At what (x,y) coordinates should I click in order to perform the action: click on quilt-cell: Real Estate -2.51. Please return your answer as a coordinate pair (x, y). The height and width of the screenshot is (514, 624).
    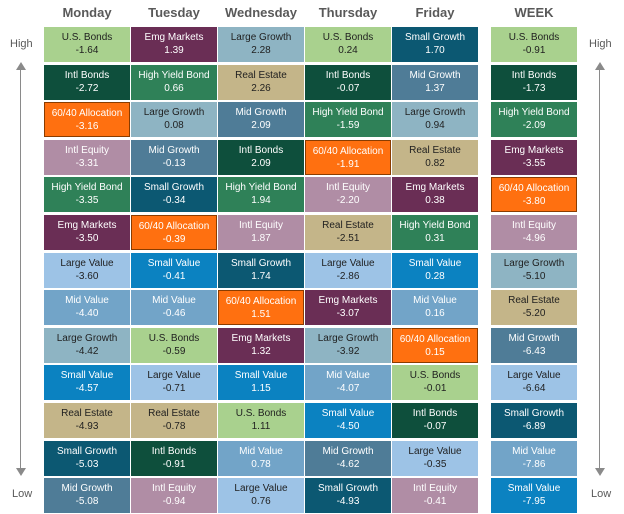
    Looking at the image, I should click on (348, 232).